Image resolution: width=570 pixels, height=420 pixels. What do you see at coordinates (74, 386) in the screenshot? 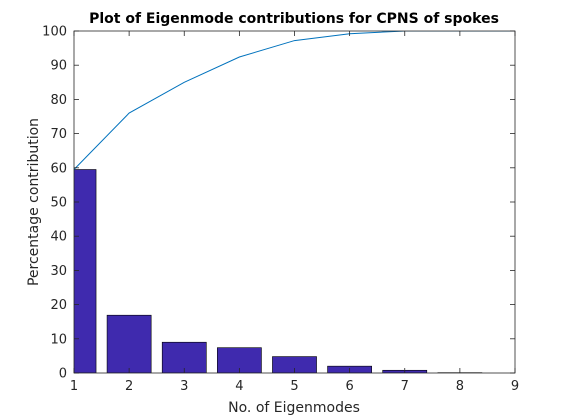
I see `x-tick-label-1: 1` at bounding box center [74, 386].